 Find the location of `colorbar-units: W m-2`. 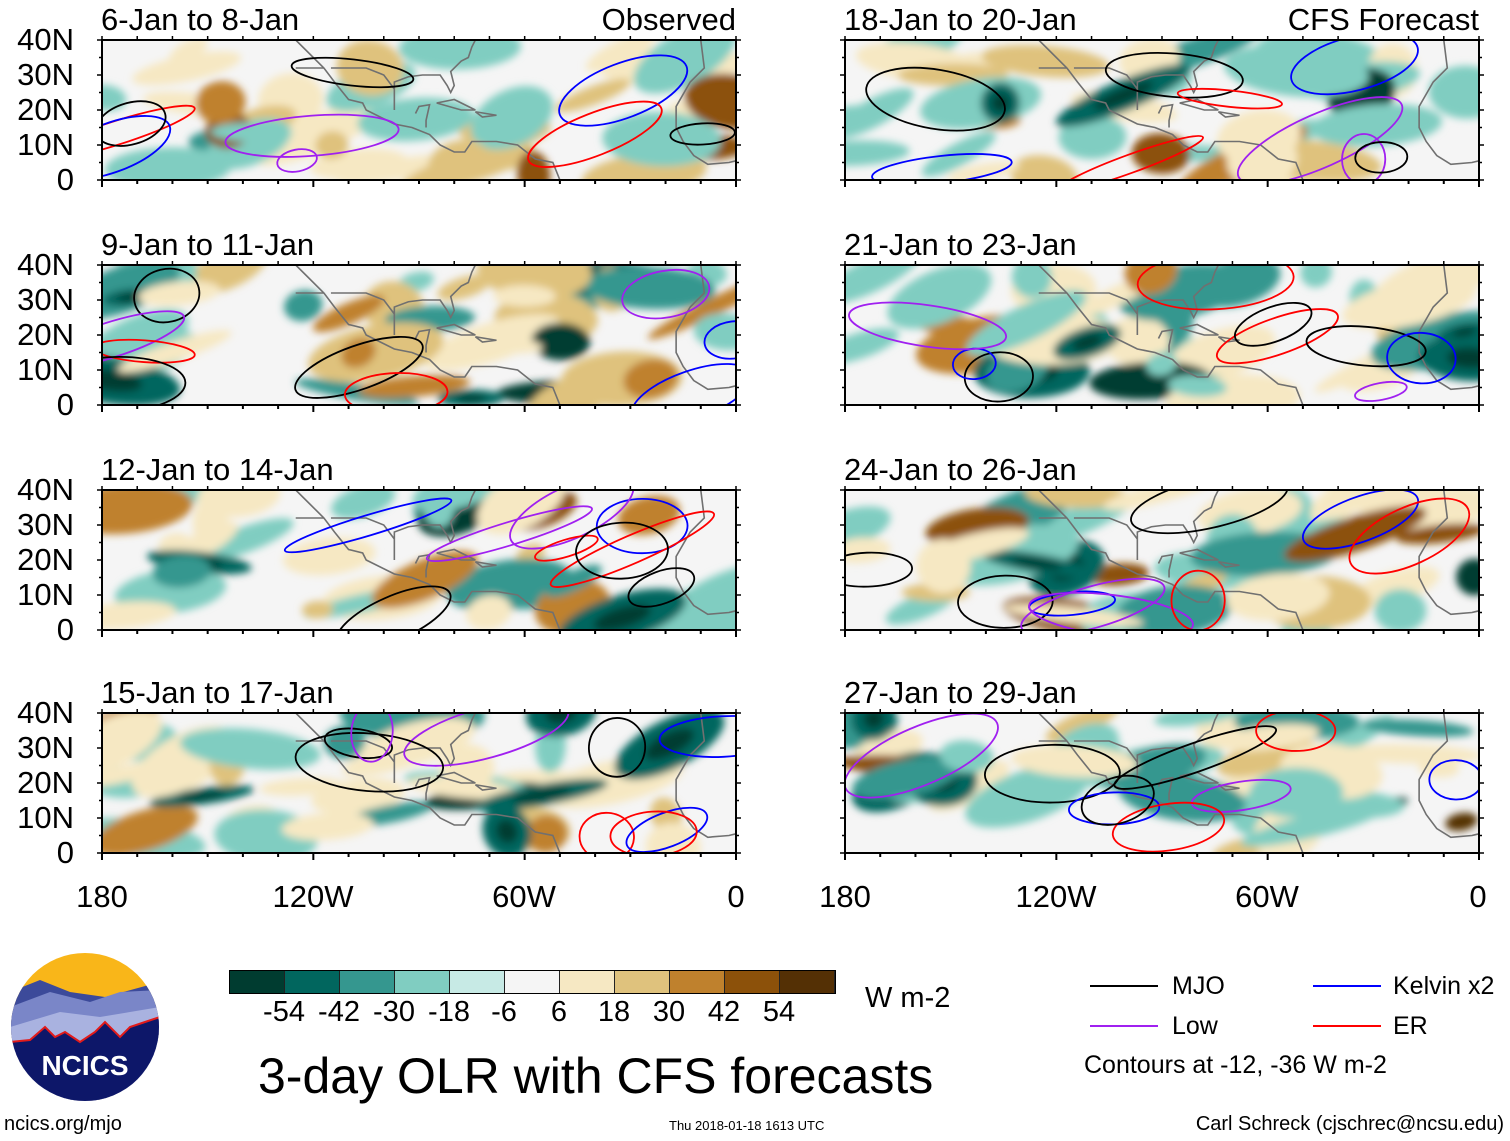

colorbar-units: W m-2 is located at coordinates (908, 998).